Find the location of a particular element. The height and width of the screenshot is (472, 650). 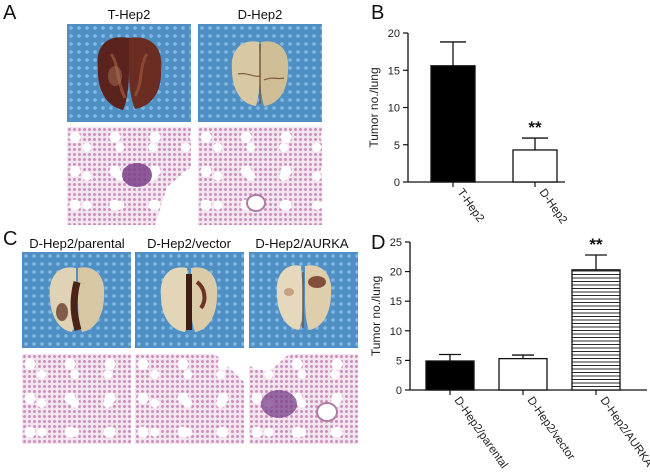

chart-d-y-tick-label: 5 is located at coordinates (399, 361).